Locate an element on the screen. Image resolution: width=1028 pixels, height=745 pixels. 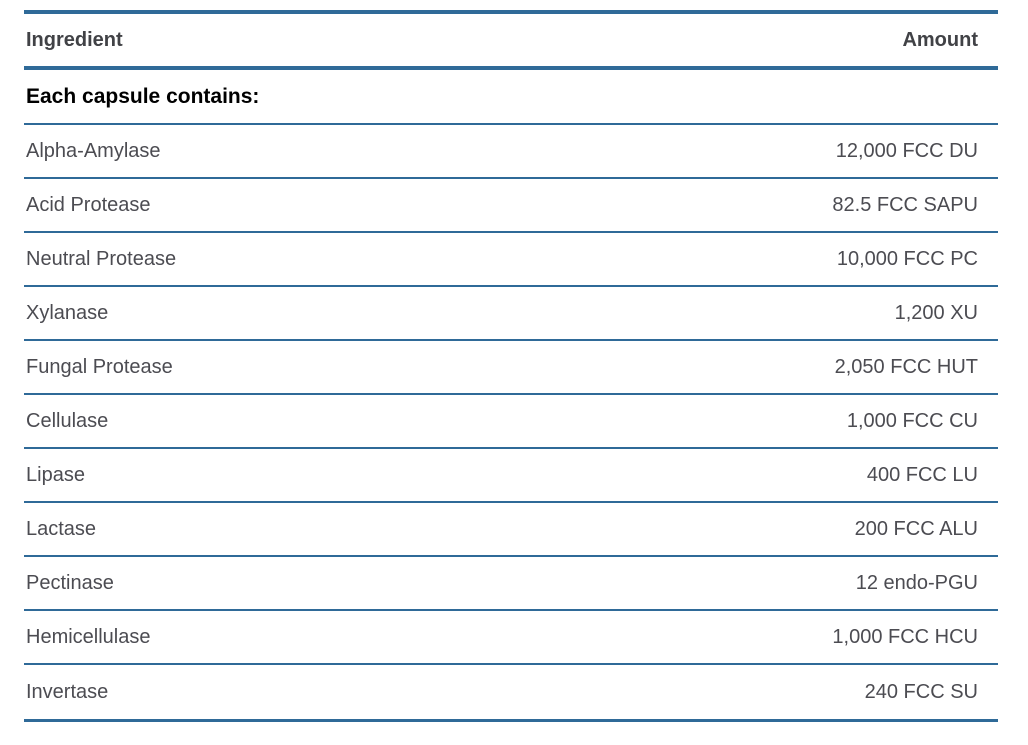
amount-cell: 1,000 FCC HCU is located at coordinates (905, 636).